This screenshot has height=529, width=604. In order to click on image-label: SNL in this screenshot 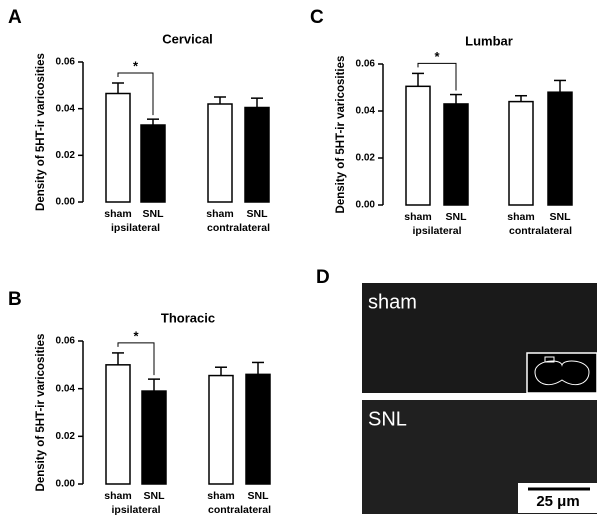, I will do `click(387, 419)`.